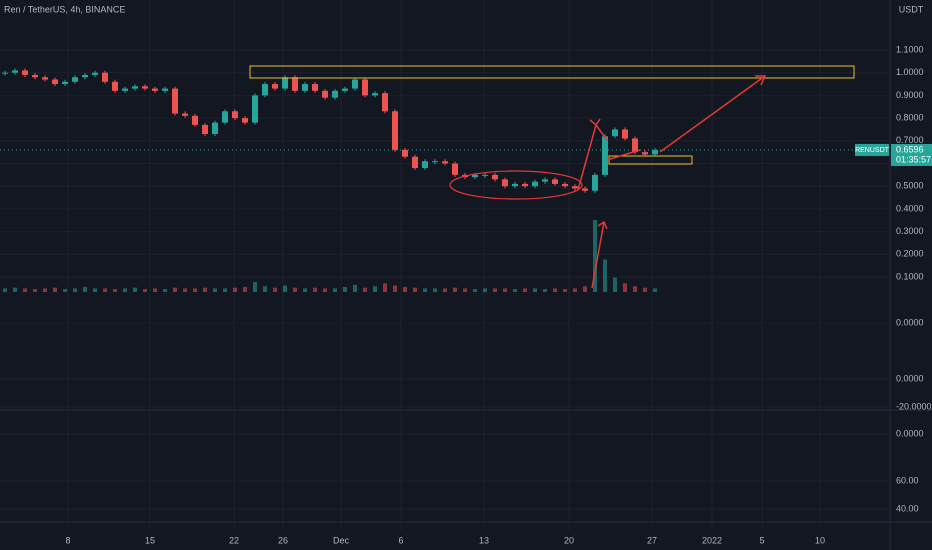  I want to click on volume-arrow, so click(599, 254).